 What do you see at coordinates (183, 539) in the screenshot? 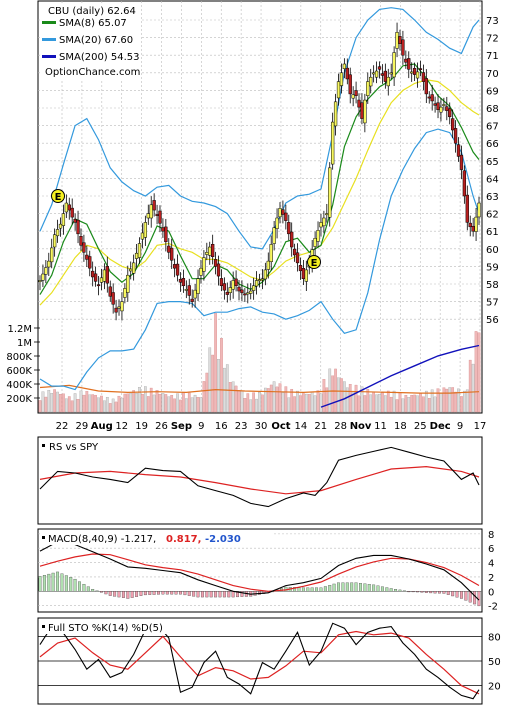
I see `macd-signal-value: 0.817,` at bounding box center [183, 539].